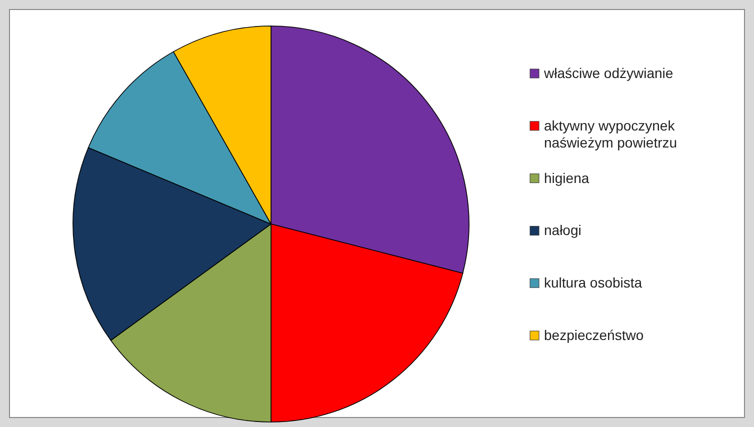  What do you see at coordinates (594, 335) in the screenshot?
I see `legend-label: bezpieczeństwo` at bounding box center [594, 335].